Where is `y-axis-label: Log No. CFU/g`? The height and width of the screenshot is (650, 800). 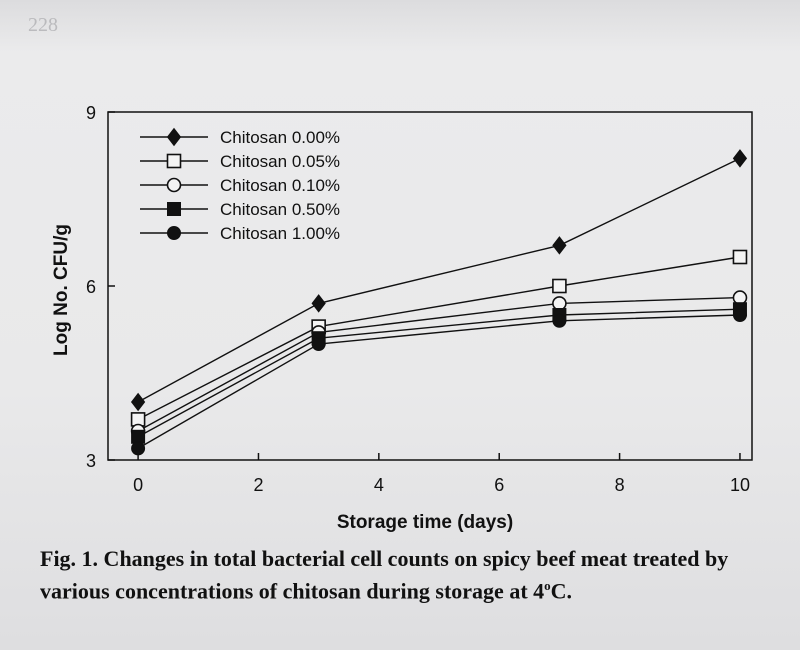
y-axis-label: Log No. CFU/g is located at coordinates (61, 290).